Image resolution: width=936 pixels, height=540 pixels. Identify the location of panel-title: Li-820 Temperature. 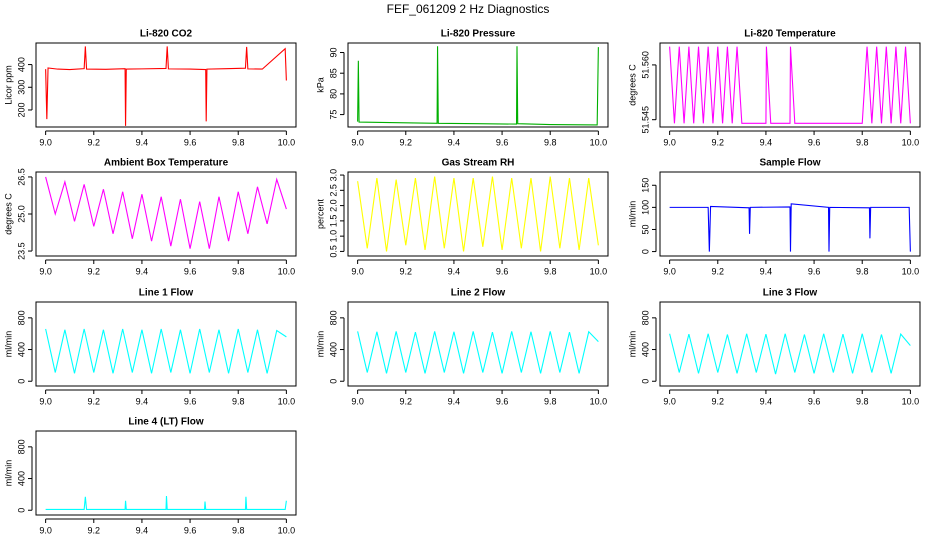
(790, 34).